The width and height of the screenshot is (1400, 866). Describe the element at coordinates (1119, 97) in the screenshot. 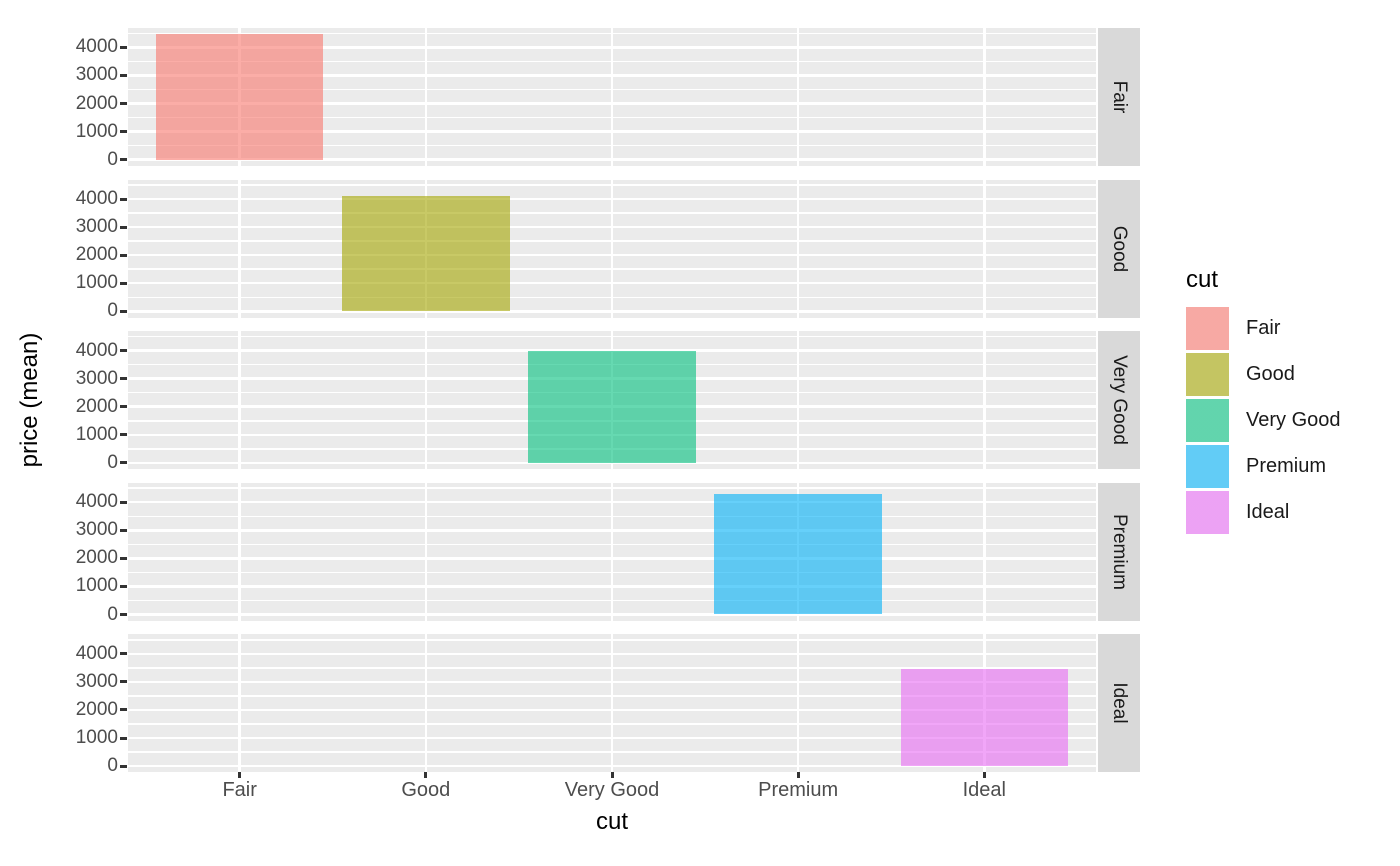

I see `facet-strip-label: Fair` at that location.